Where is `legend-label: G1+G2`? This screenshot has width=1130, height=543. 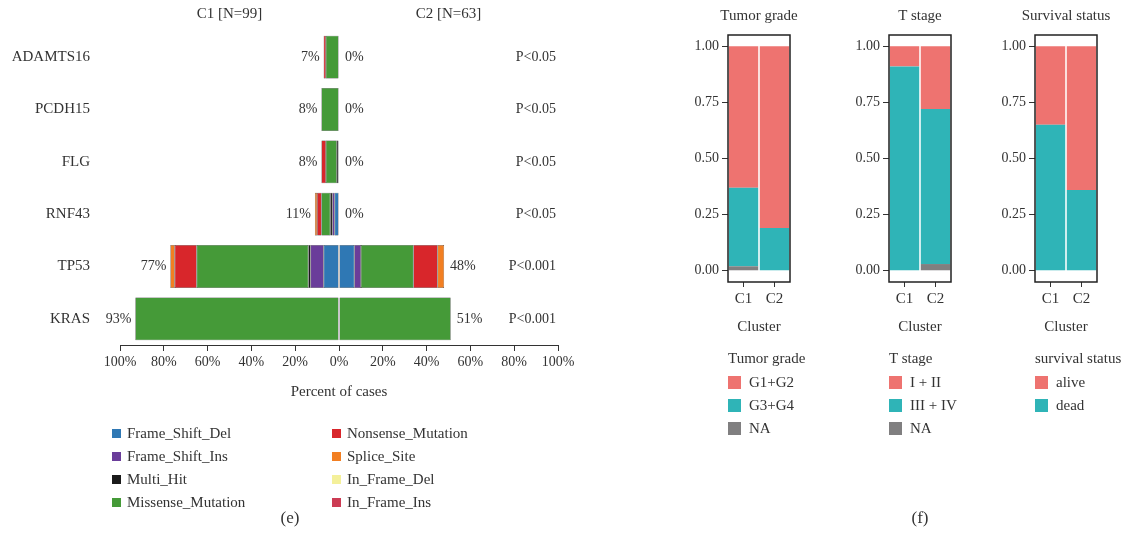
legend-label: G1+G2 is located at coordinates (772, 382).